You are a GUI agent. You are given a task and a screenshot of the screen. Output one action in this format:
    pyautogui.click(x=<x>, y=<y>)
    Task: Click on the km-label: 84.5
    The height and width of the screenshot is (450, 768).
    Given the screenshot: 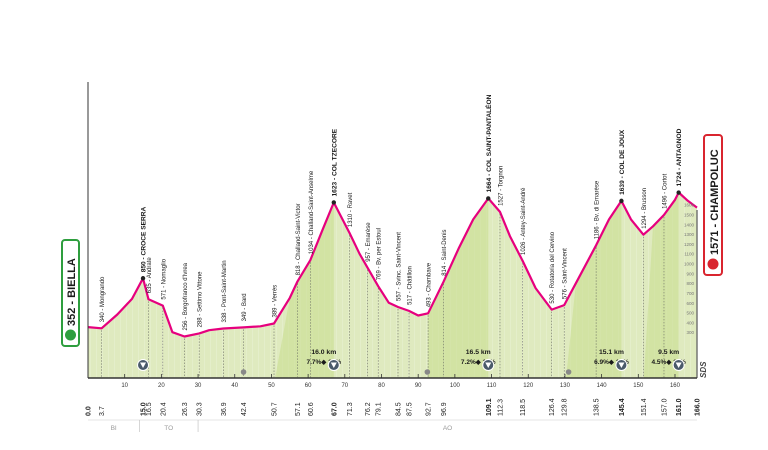 What is the action you would take?
    pyautogui.click(x=399, y=409)
    